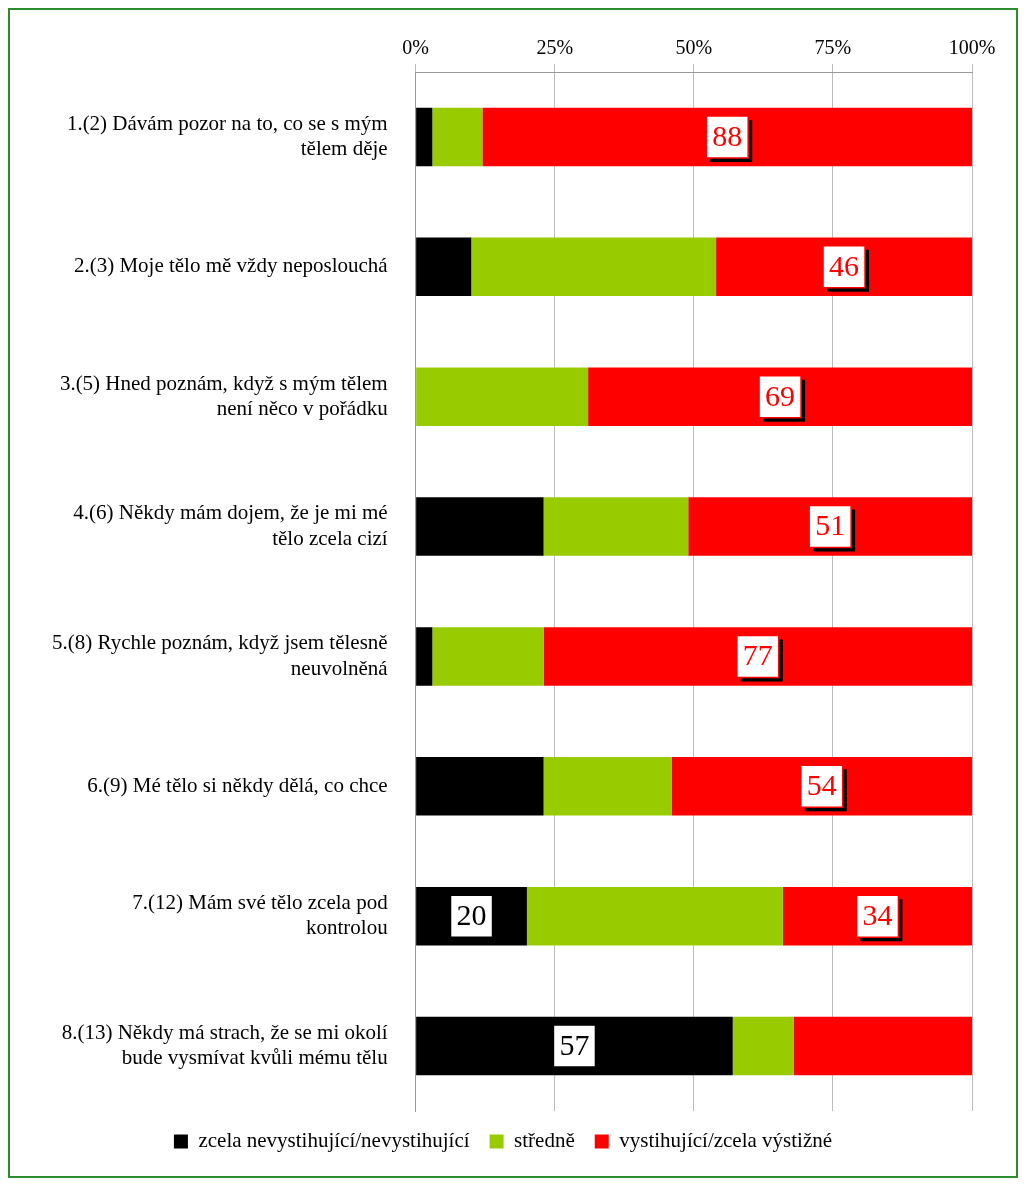  Describe the element at coordinates (555, 47) in the screenshot. I see `x-tick-label: 25%` at that location.